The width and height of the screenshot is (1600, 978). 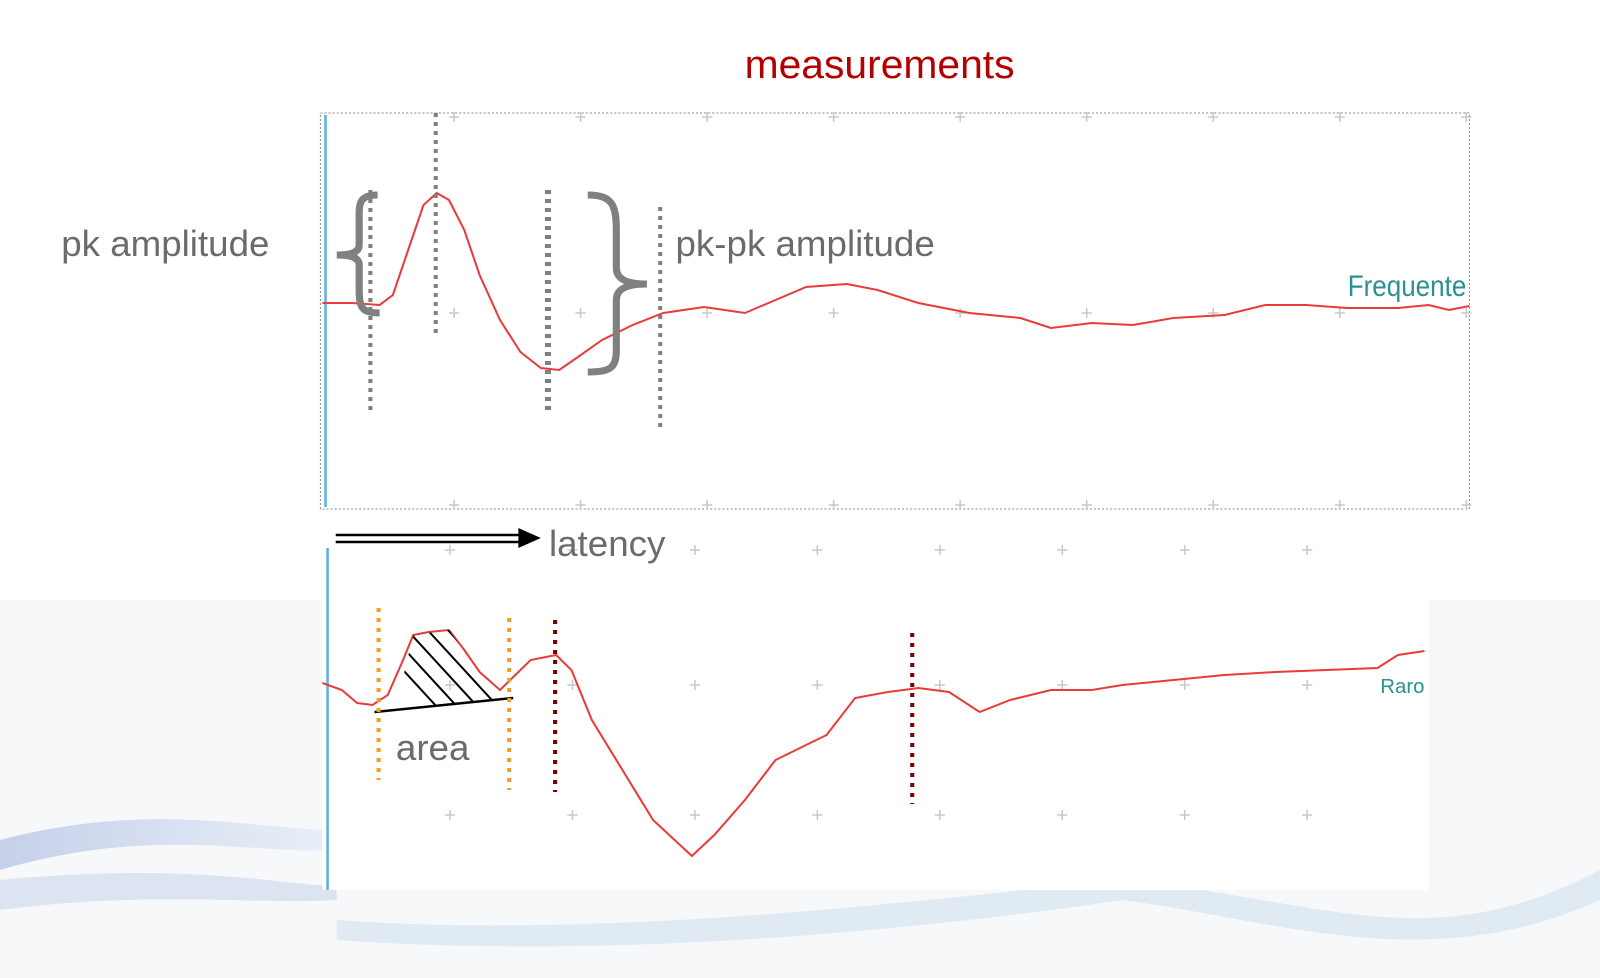 I want to click on label: latency, so click(x=607, y=543).